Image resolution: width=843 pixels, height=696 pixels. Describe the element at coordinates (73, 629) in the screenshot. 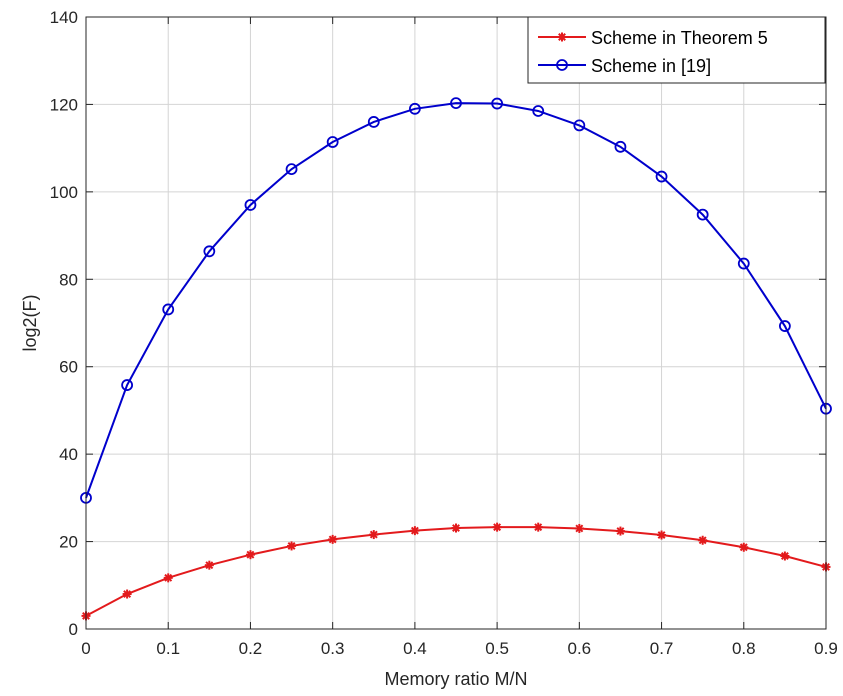

I see `y-tick-label: 0` at that location.